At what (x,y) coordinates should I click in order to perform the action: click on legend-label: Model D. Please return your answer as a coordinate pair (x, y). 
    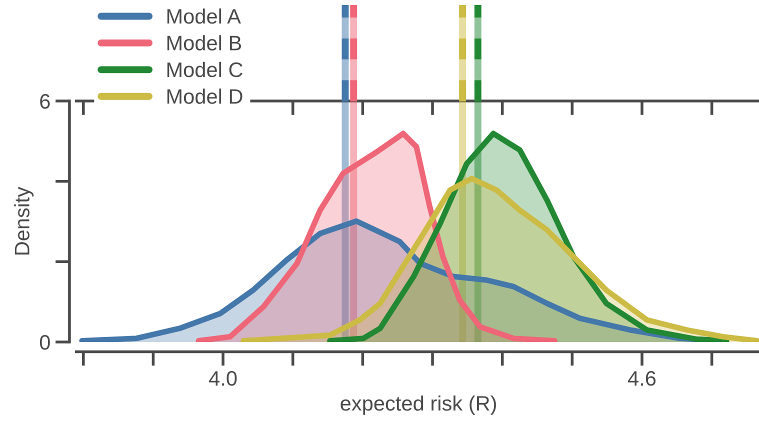
    Looking at the image, I should click on (204, 96).